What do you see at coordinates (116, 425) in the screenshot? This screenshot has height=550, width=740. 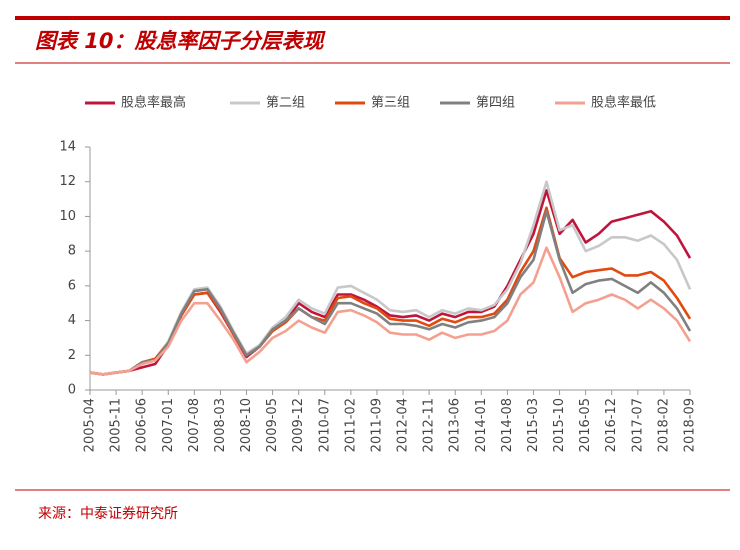 I see `x-tick-label: 2005-11` at bounding box center [116, 425].